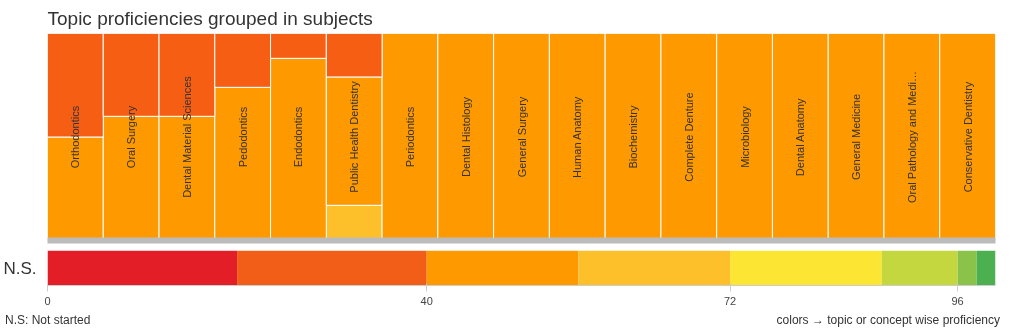 This screenshot has width=1024, height=328. What do you see at coordinates (688, 137) in the screenshot?
I see `x-tick-label: Complete Denture` at bounding box center [688, 137].